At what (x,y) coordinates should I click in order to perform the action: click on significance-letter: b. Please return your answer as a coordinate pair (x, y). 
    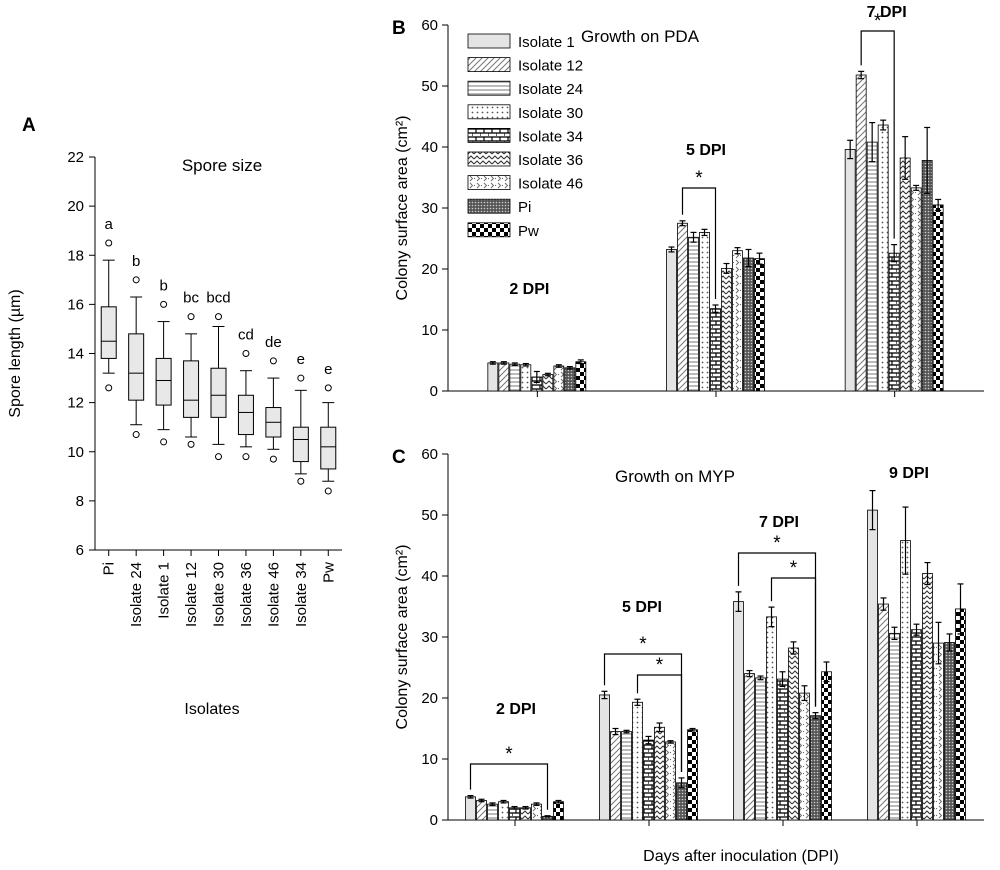
    Looking at the image, I should click on (136, 261).